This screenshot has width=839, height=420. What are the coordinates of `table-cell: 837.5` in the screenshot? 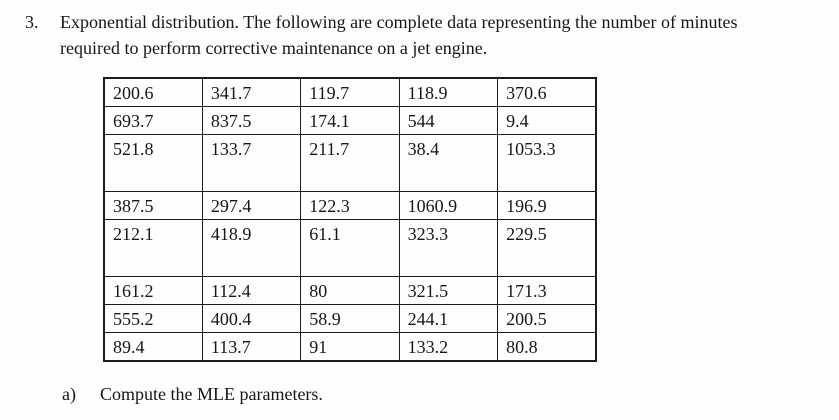 It's located at (251, 120).